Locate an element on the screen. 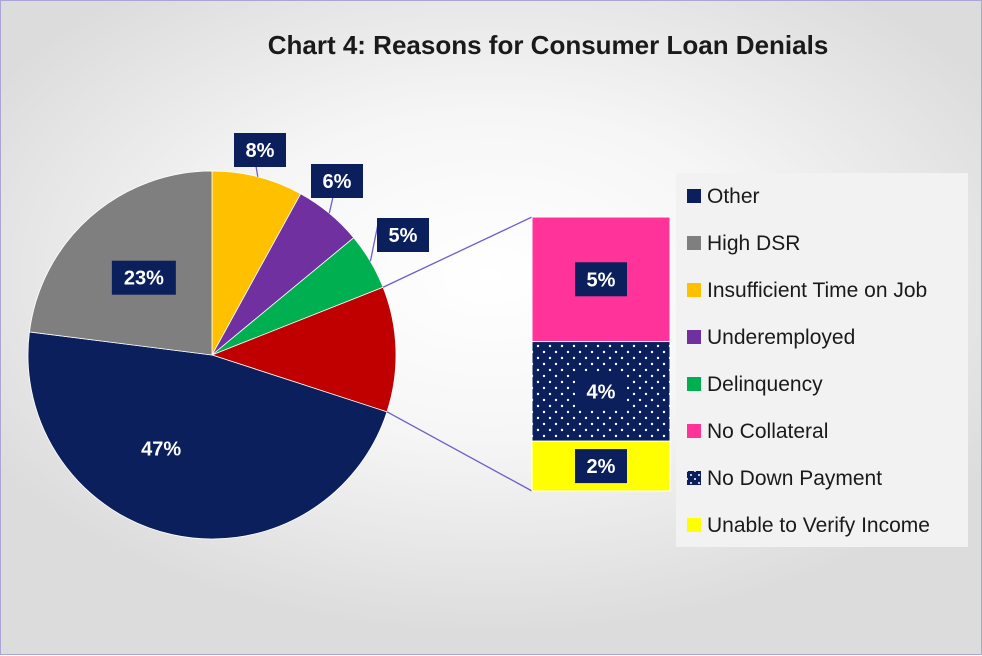 This screenshot has height=656, width=982. legend-item-high-dsr: High DSR is located at coordinates (743, 243).